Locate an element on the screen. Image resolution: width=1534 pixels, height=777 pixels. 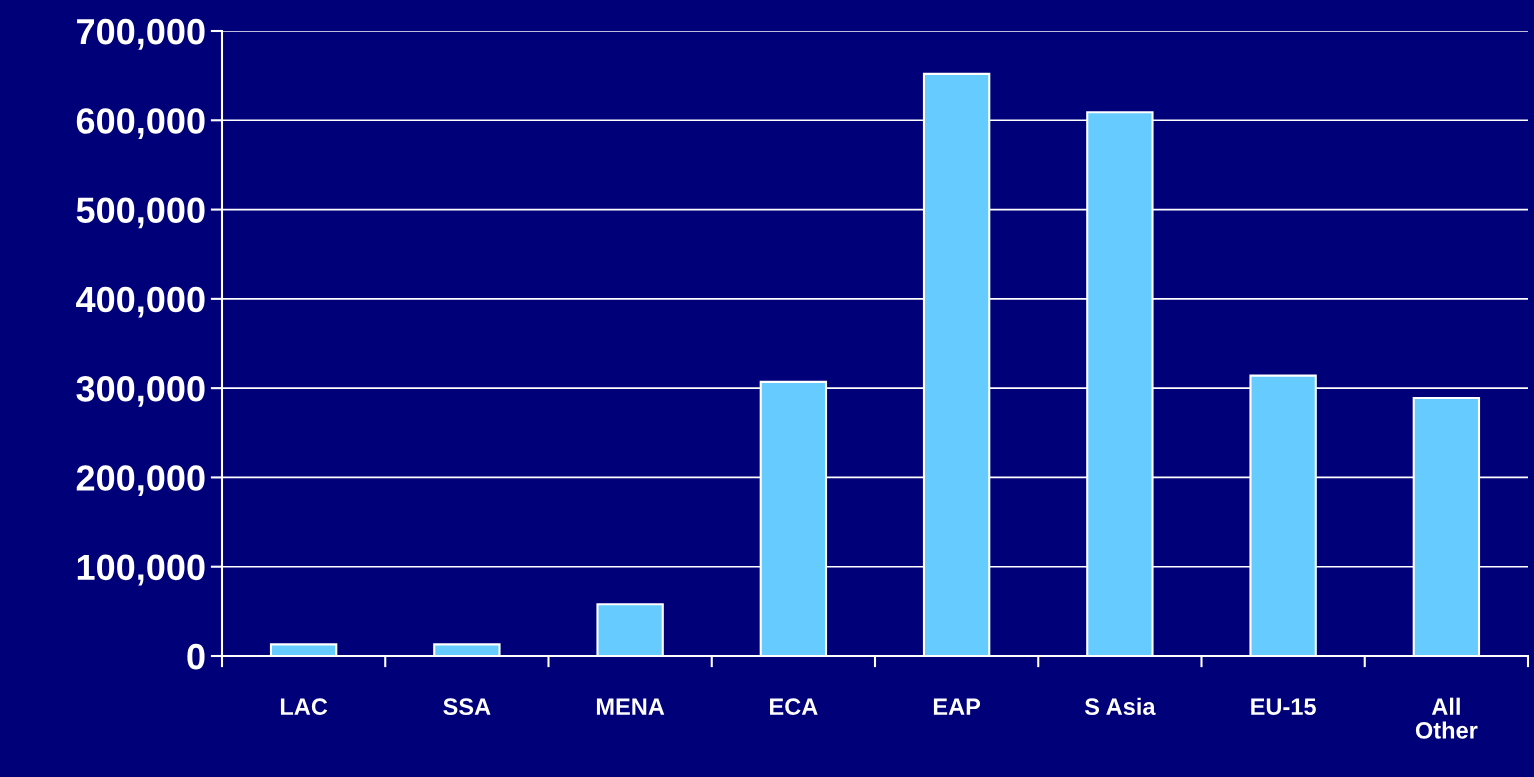
y-tick-label: 100,000 is located at coordinates (141, 570).